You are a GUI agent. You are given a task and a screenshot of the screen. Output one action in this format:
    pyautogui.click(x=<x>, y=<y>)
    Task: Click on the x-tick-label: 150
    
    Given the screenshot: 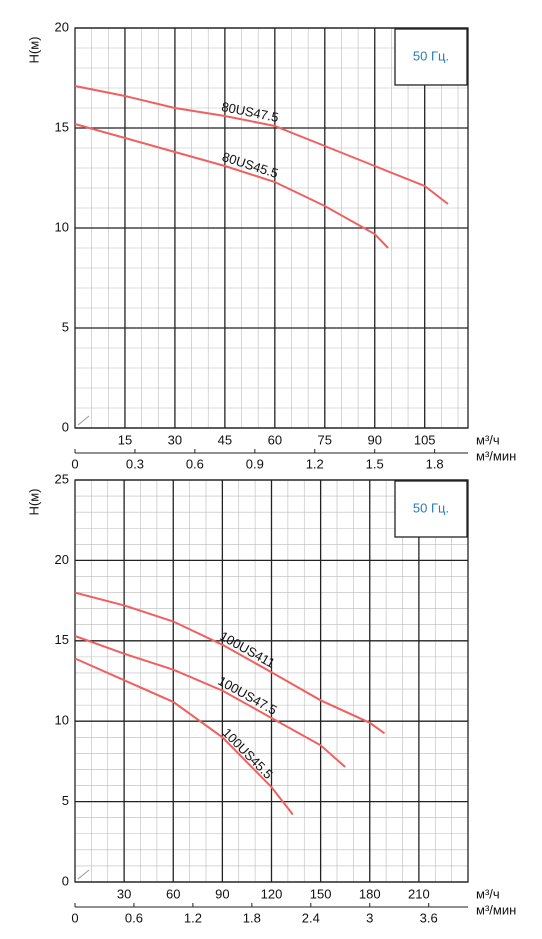 What is the action you would take?
    pyautogui.click(x=321, y=893)
    